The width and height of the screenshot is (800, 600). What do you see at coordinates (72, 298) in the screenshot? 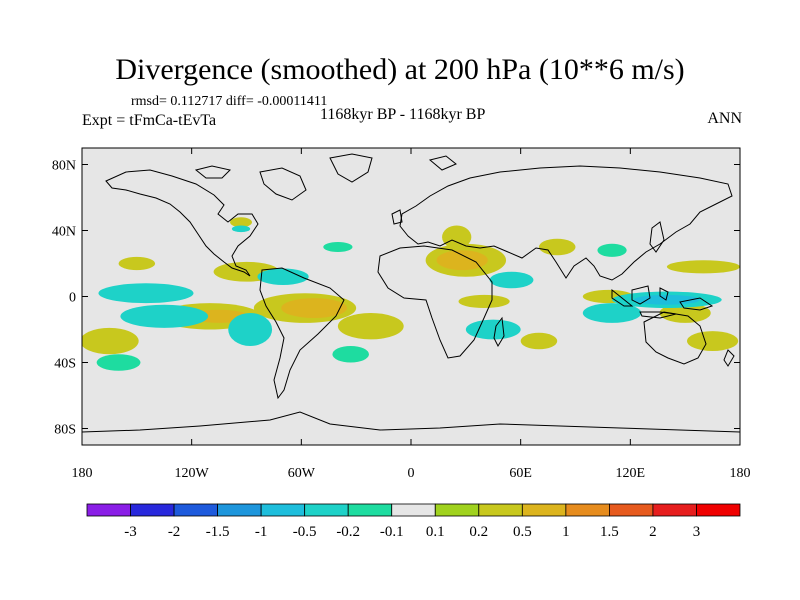
I see `y-tick-label: 0` at bounding box center [72, 298].